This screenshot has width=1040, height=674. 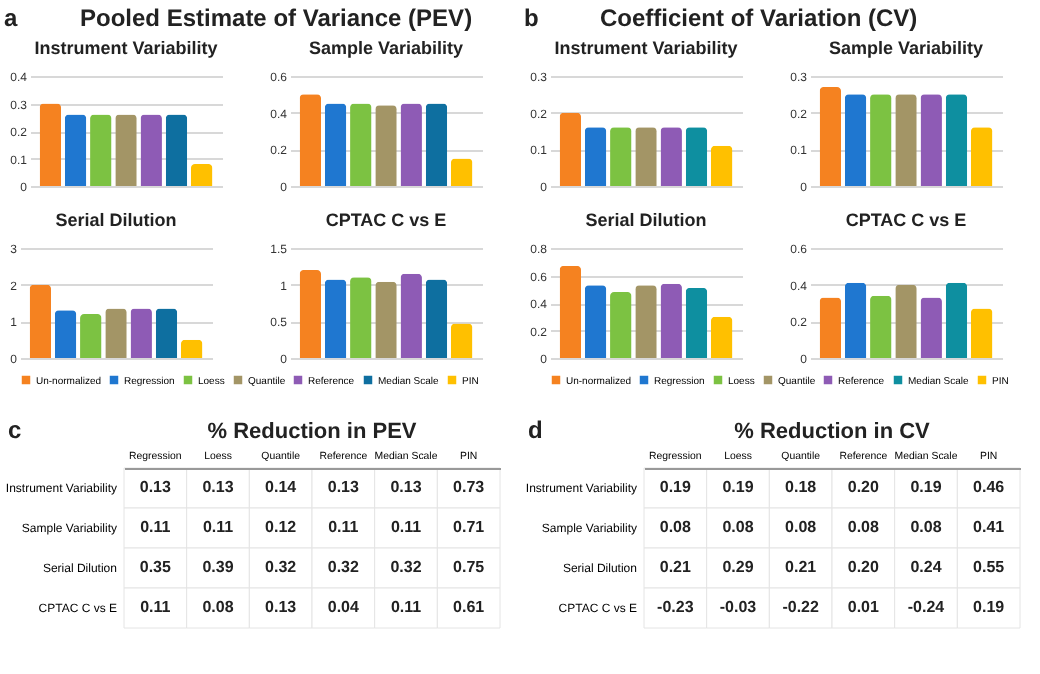 I want to click on data-label: 0.35, so click(x=155, y=567).